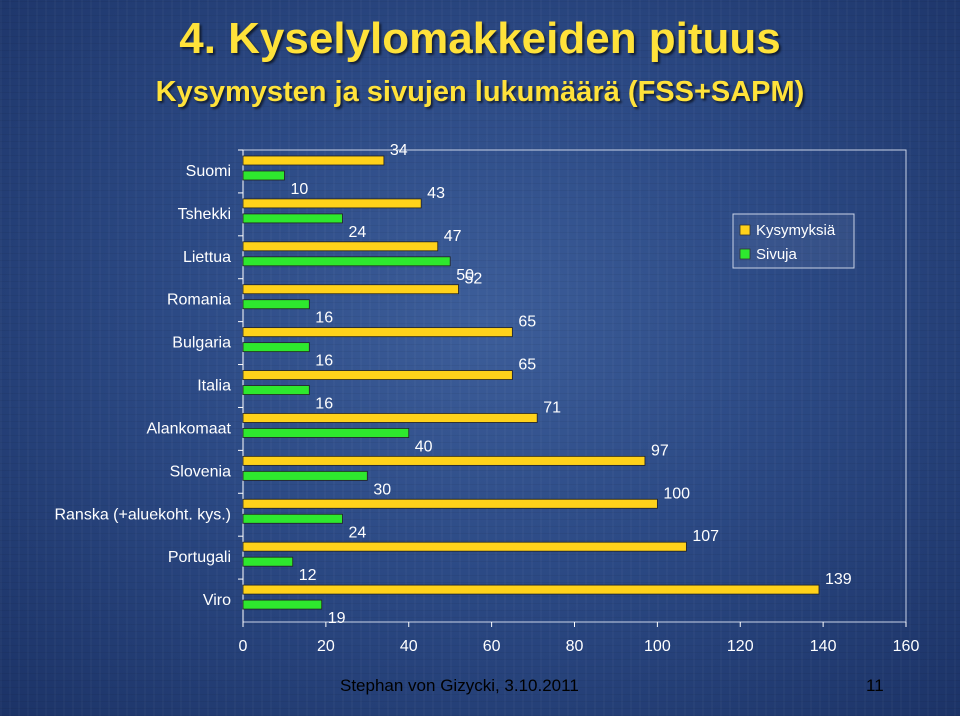 The width and height of the screenshot is (960, 716). I want to click on category-label: Slovenia, so click(200, 471).